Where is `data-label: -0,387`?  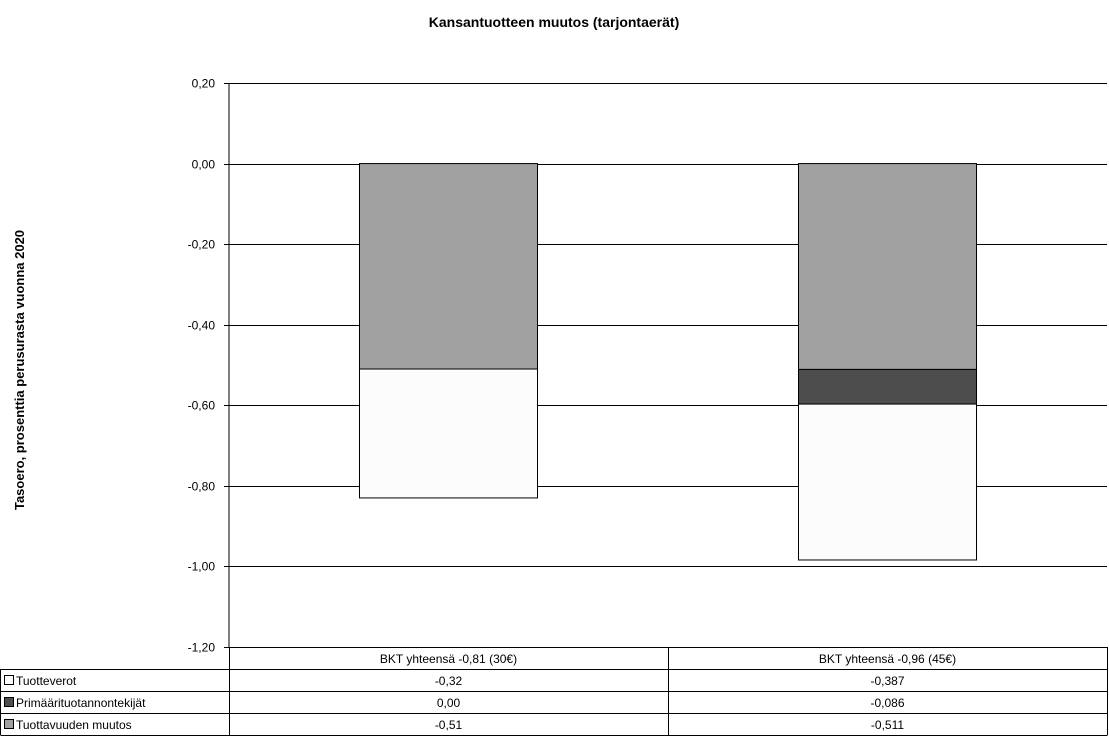 data-label: -0,387 is located at coordinates (887, 681).